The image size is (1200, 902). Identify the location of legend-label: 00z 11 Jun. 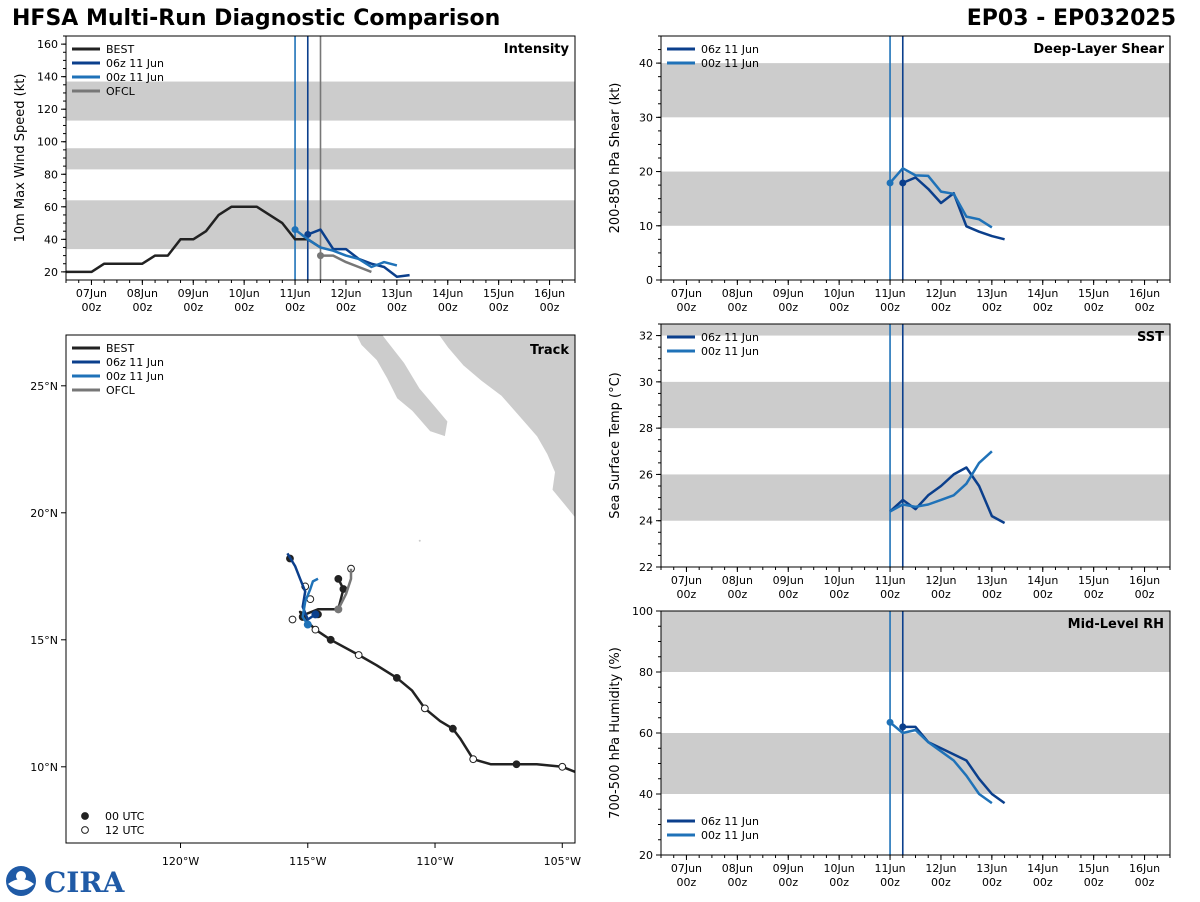
(135, 376).